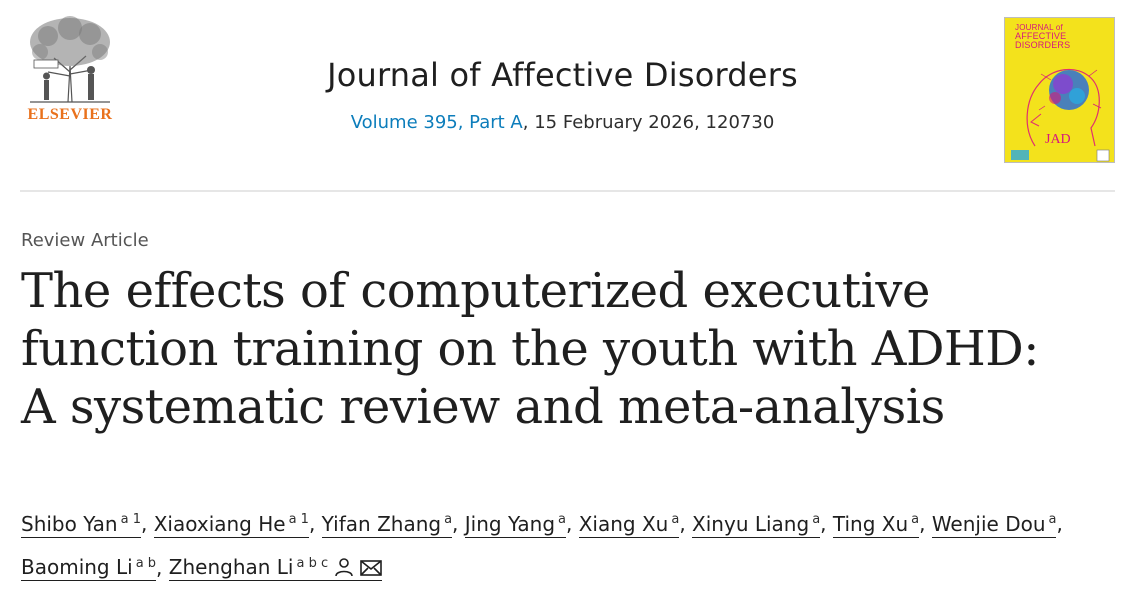 The width and height of the screenshot is (1143, 590). Describe the element at coordinates (648, 122) in the screenshot. I see `issue-date-article-number: , 15 February 2026, 120730` at that location.